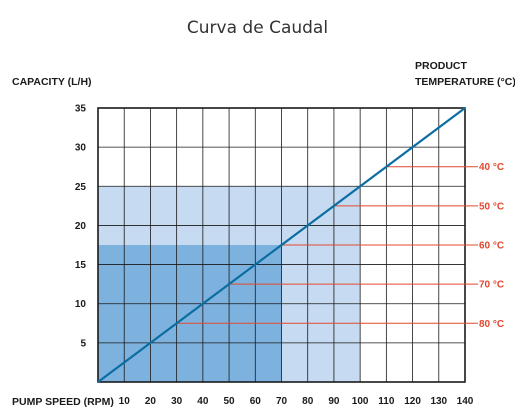  What do you see at coordinates (81, 148) in the screenshot?
I see `y-tick-label-6: 30` at bounding box center [81, 148].